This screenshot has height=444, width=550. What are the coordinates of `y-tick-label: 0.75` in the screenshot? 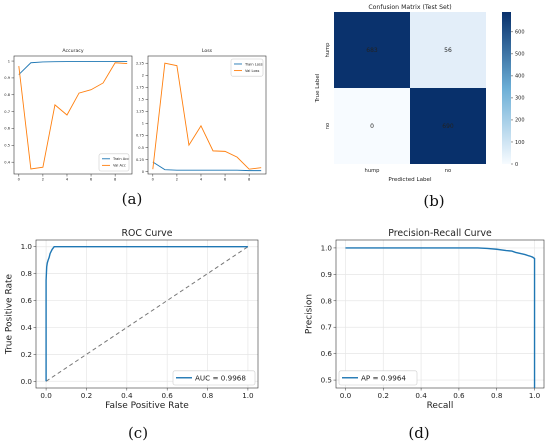 It's located at (140, 136).